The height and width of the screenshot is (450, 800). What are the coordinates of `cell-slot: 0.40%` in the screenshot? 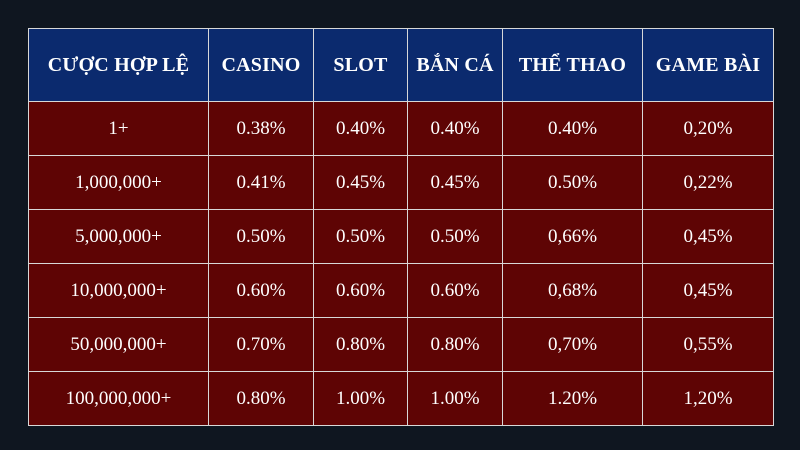 It's located at (360, 128).